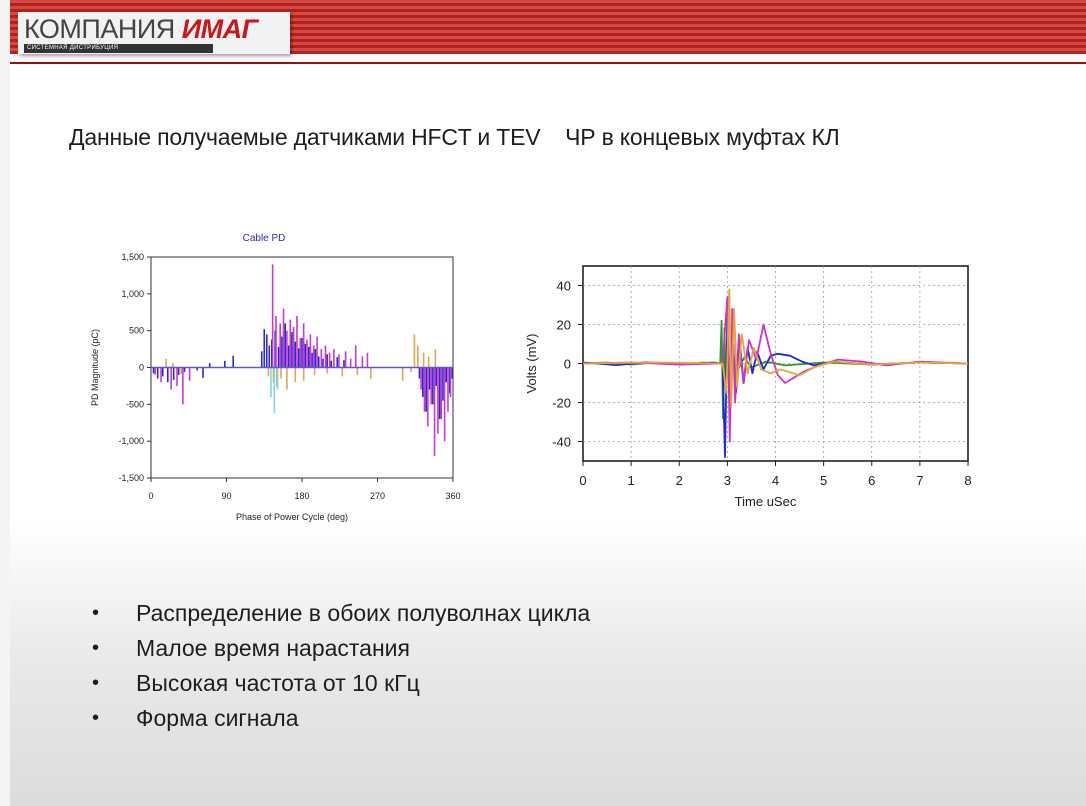  What do you see at coordinates (823, 480) in the screenshot?
I see `x-tick-label: 5` at bounding box center [823, 480].